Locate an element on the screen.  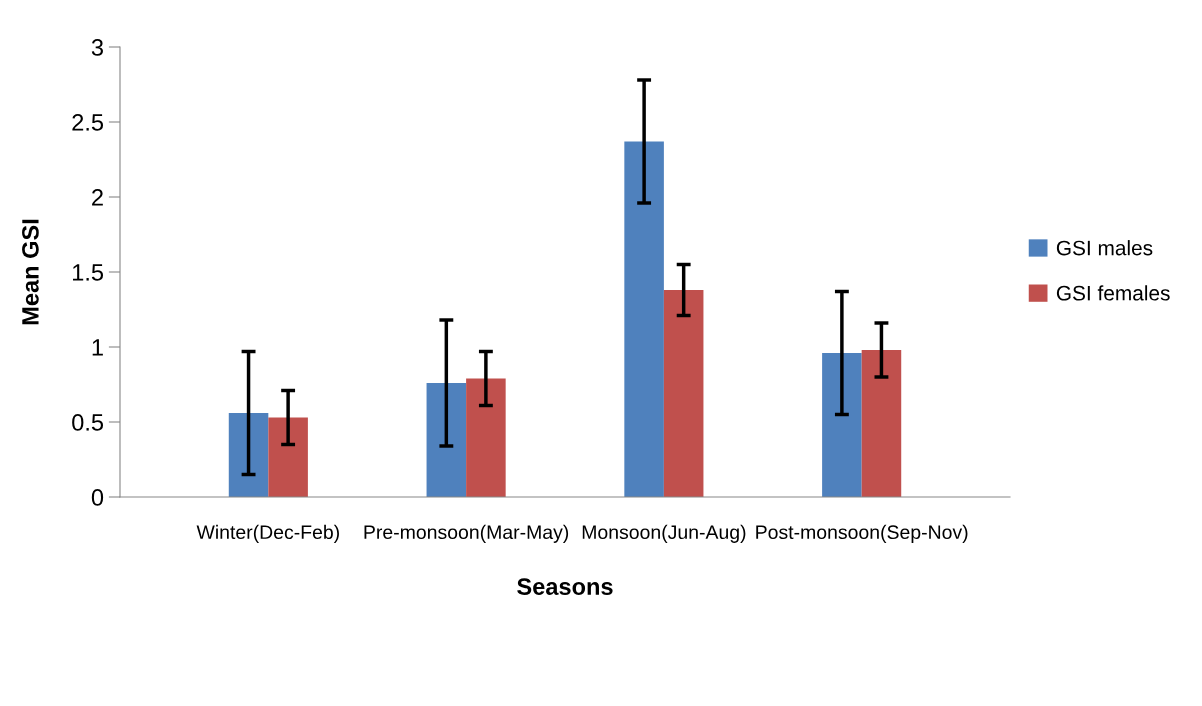
y-tick-label: 2 is located at coordinates (97, 197).